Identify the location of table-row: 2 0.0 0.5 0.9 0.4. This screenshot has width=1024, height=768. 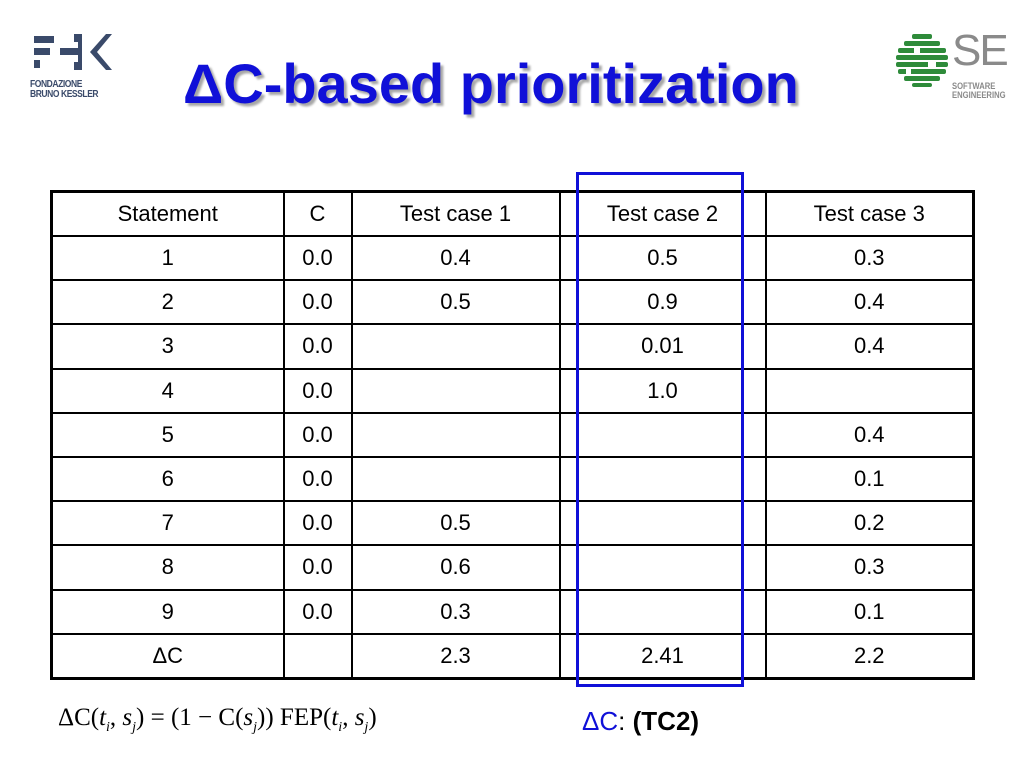
(512, 302).